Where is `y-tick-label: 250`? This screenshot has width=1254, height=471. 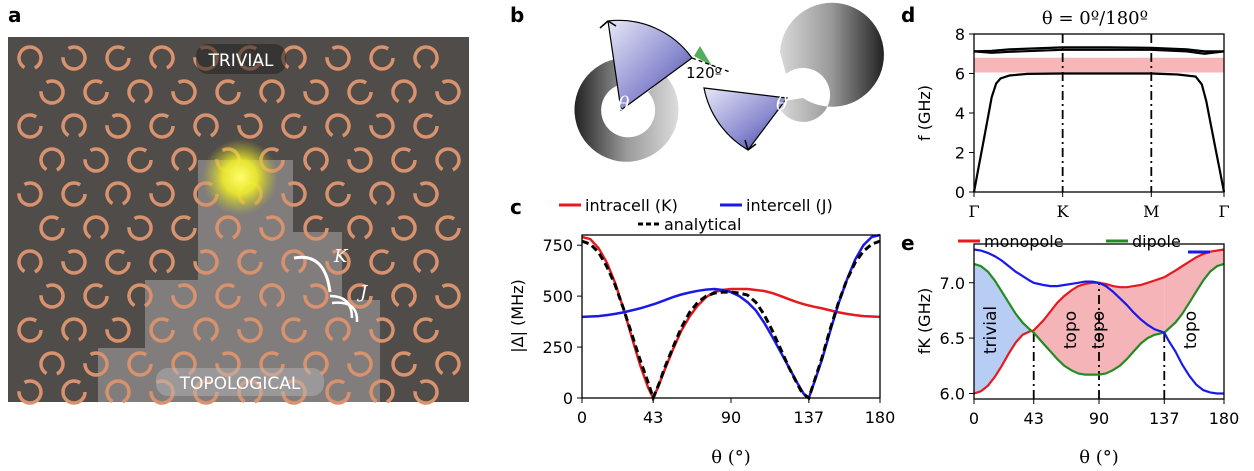
y-tick-label: 250 is located at coordinates (557, 347).